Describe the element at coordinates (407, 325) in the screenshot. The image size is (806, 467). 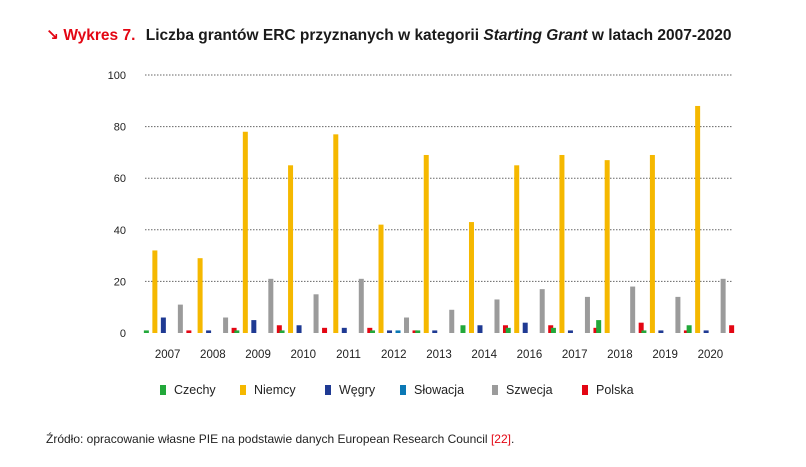
I see `bar-szwecja-2012` at that location.